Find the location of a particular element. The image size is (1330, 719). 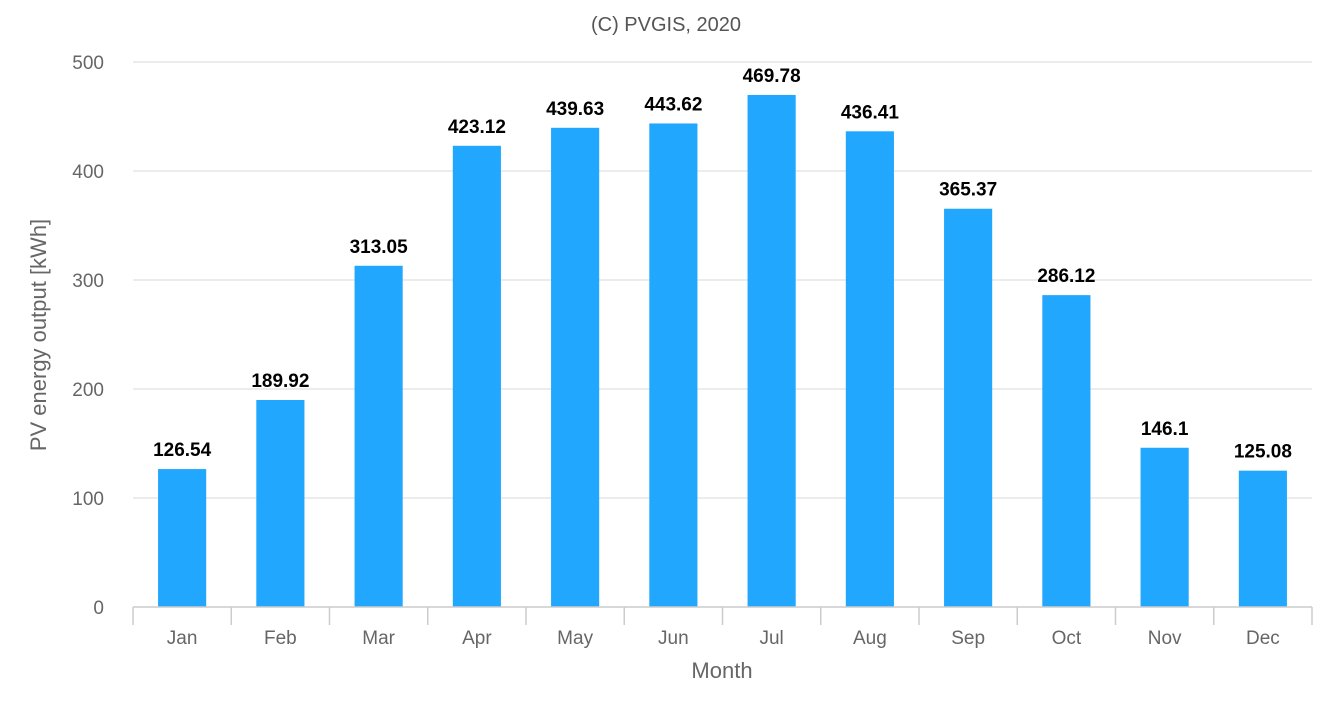

x-tick-label: Oct is located at coordinates (1067, 638).